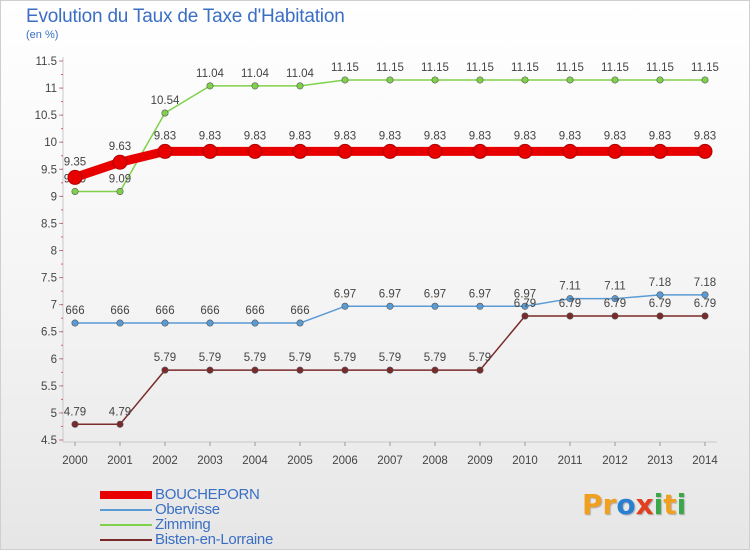 The width and height of the screenshot is (750, 550). What do you see at coordinates (525, 461) in the screenshot?
I see `x-tick-label: 2010` at bounding box center [525, 461].